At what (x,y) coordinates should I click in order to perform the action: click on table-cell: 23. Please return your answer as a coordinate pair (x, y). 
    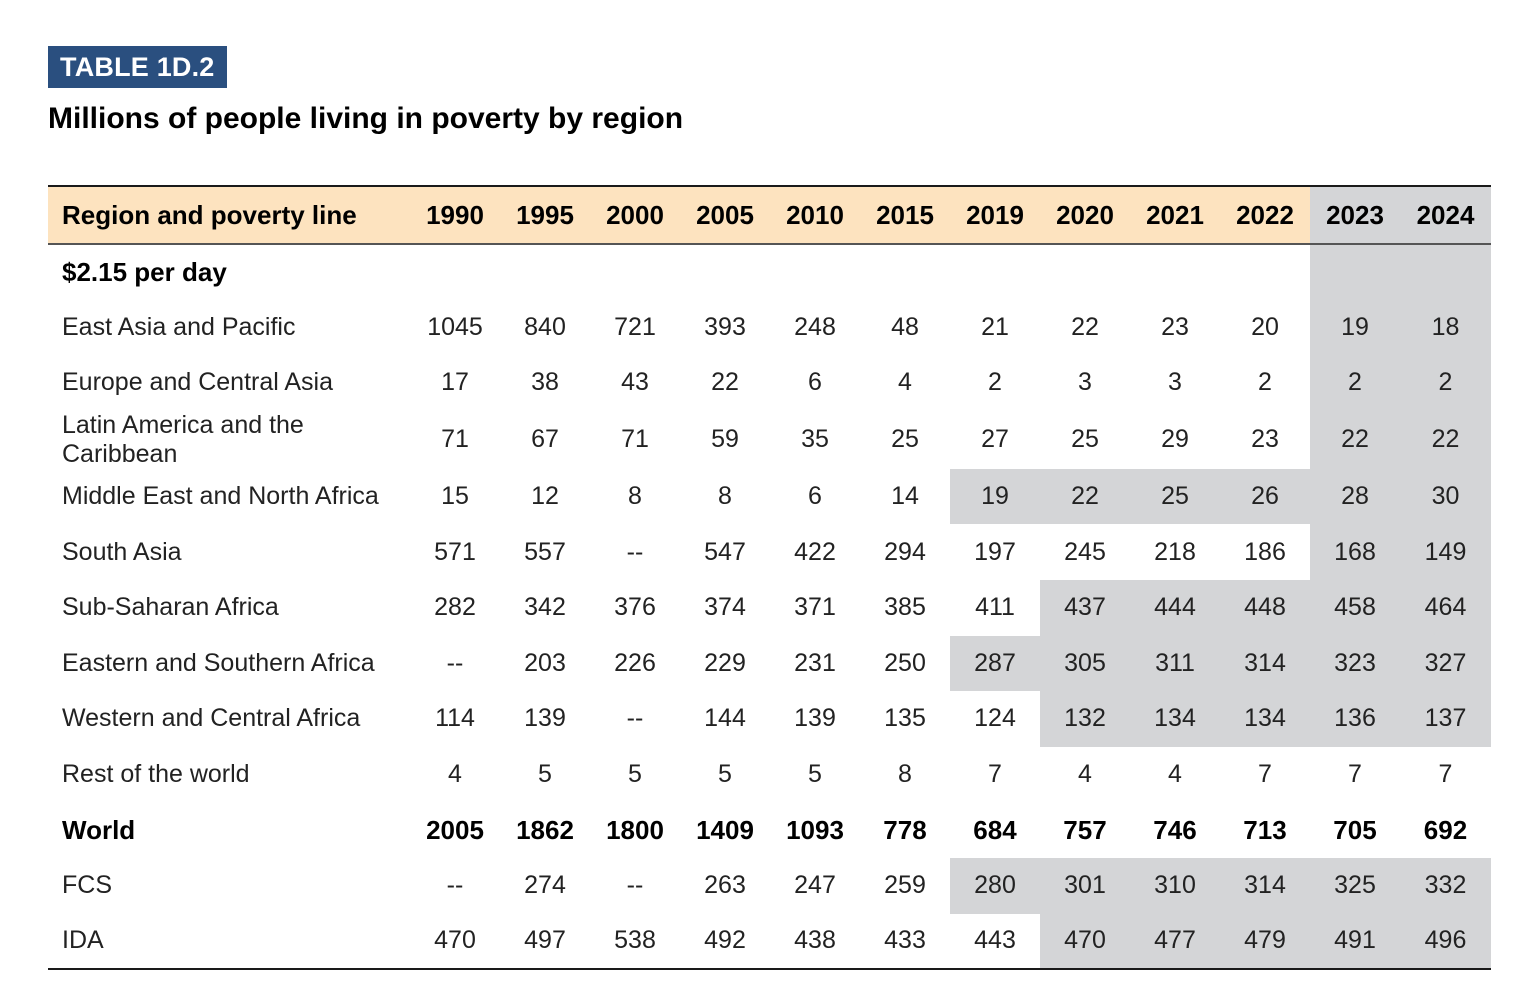
    Looking at the image, I should click on (1175, 326).